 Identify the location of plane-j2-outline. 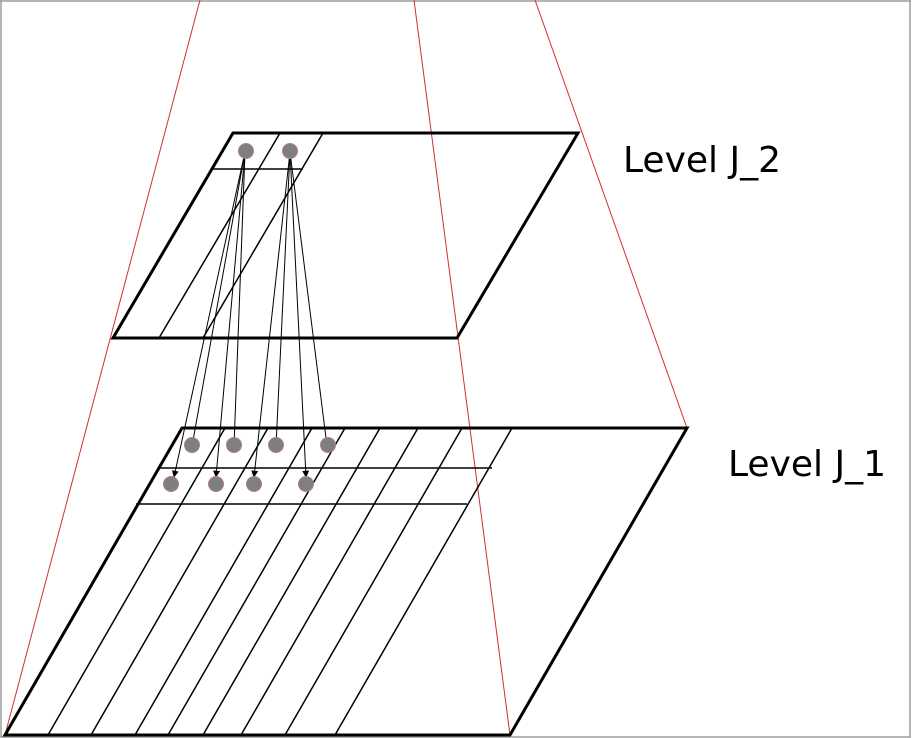
(345, 235).